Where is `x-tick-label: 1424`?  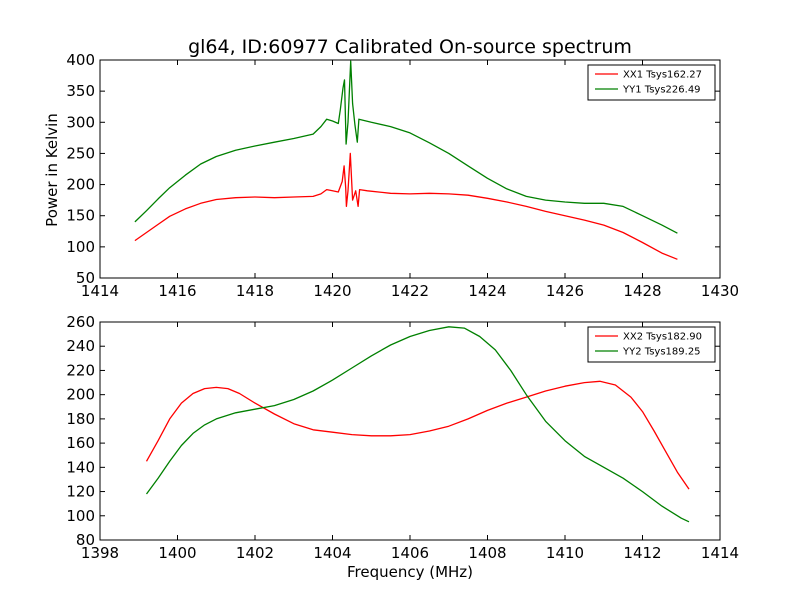
x-tick-label: 1424 is located at coordinates (487, 291).